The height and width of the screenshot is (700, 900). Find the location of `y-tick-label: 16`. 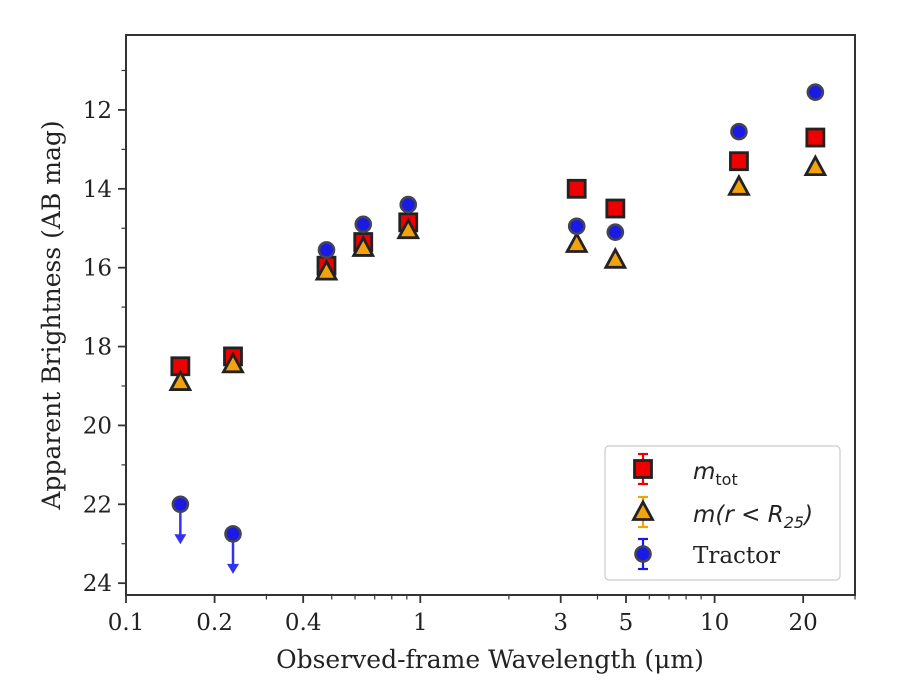

y-tick-label: 16 is located at coordinates (97, 269).